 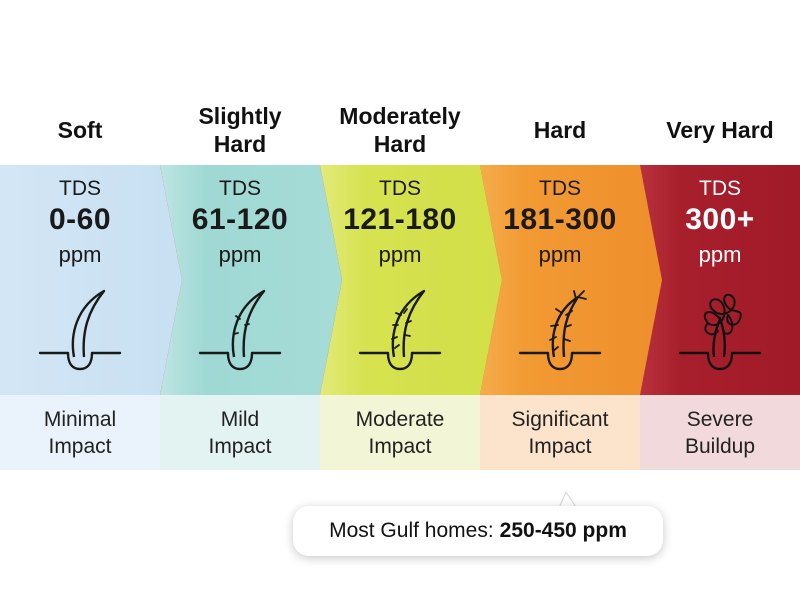 What do you see at coordinates (720, 219) in the screenshot?
I see `tds-range: 300+` at bounding box center [720, 219].